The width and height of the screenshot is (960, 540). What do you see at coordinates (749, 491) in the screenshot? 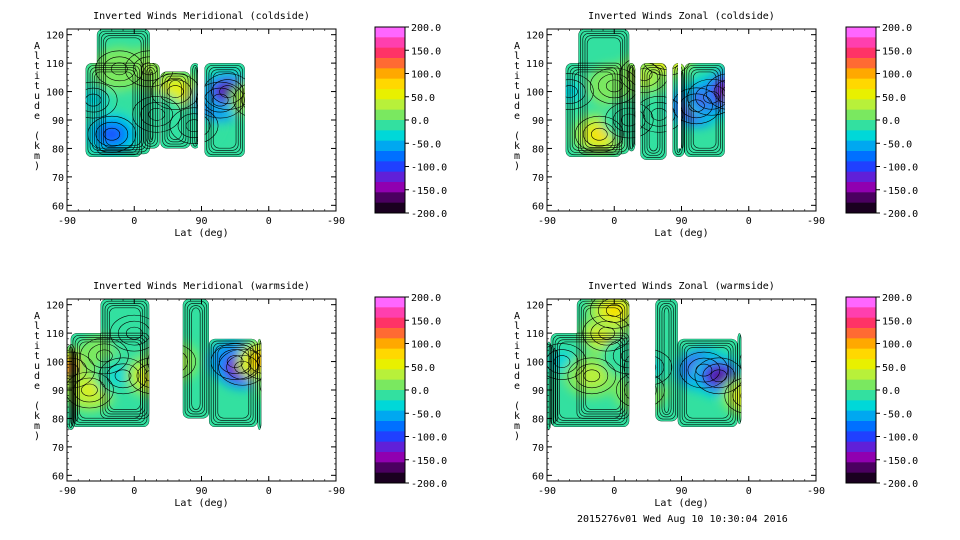
I see `x-tick-label: 0` at bounding box center [749, 491].